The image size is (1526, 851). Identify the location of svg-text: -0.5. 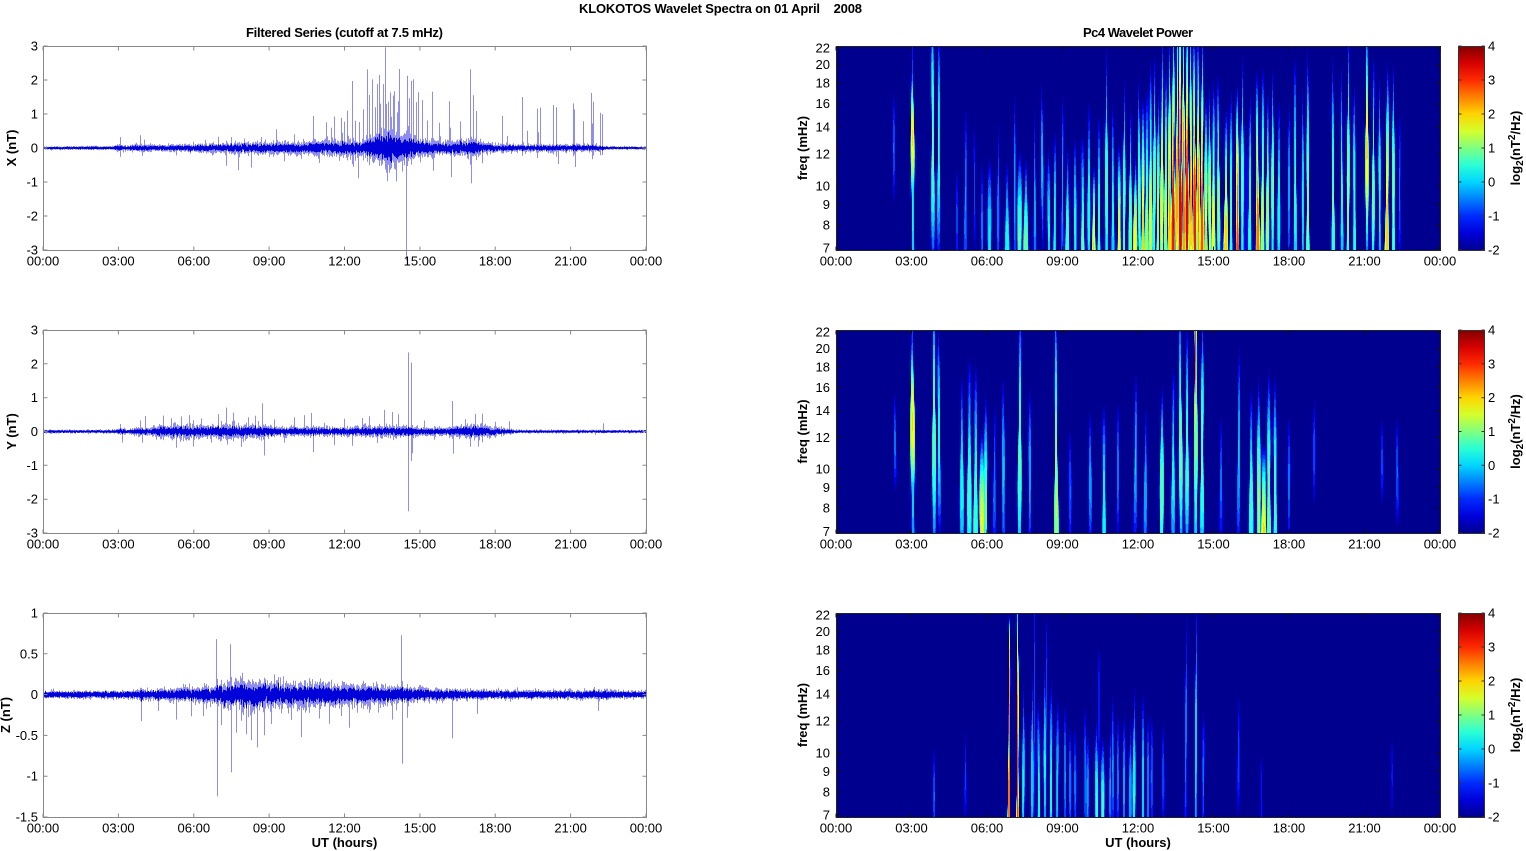
(27, 735).